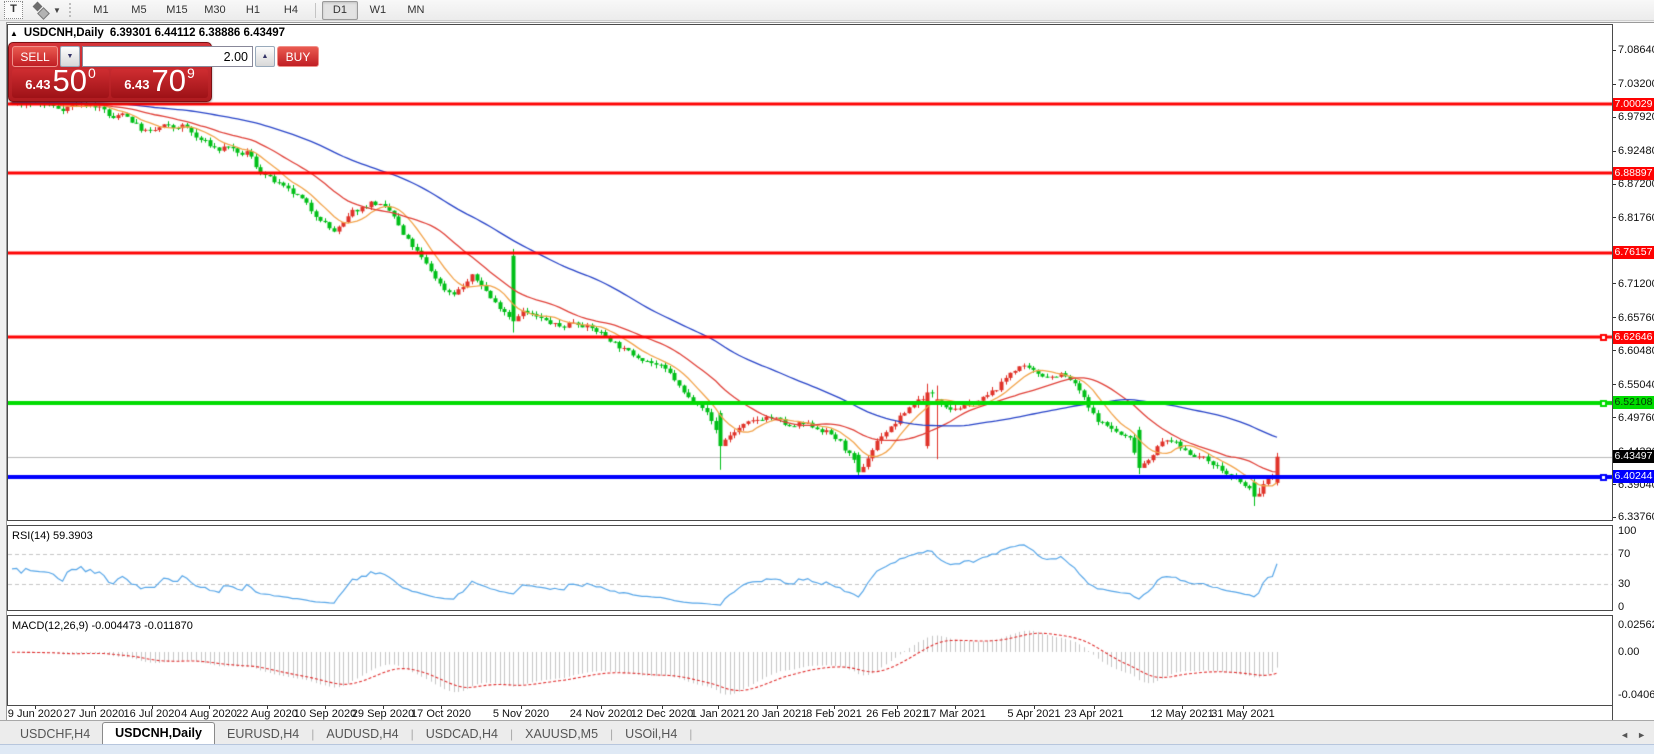 This screenshot has width=1654, height=754. Describe the element at coordinates (290, 9) in the screenshot. I see `timeframe-button-h4: H4` at that location.